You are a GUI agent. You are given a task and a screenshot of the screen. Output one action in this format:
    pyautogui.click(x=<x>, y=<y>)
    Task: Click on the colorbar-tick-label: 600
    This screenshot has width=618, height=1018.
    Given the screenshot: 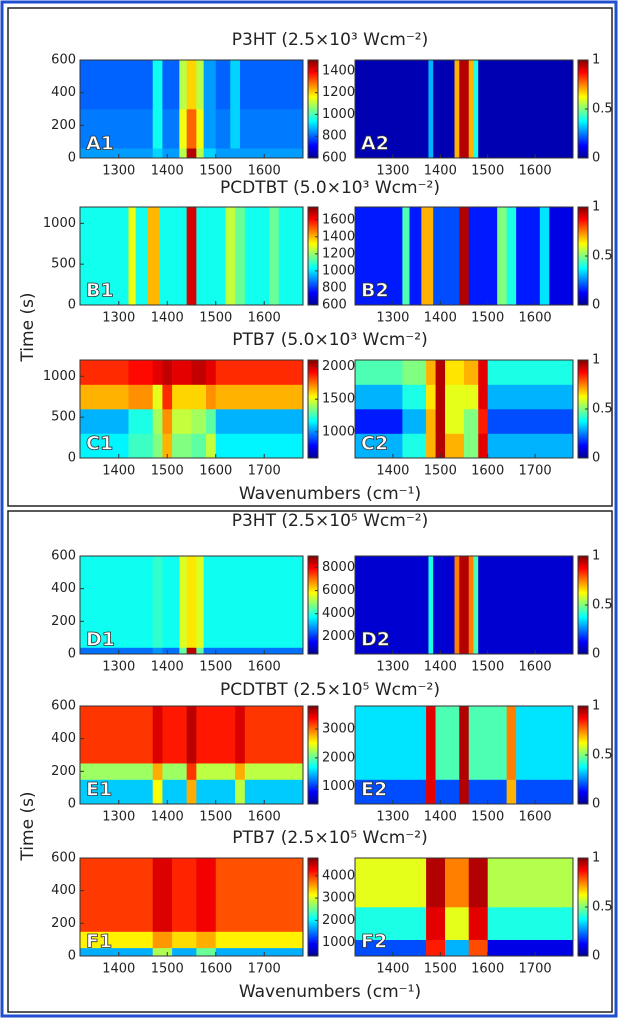 What is the action you would take?
    pyautogui.click(x=334, y=305)
    